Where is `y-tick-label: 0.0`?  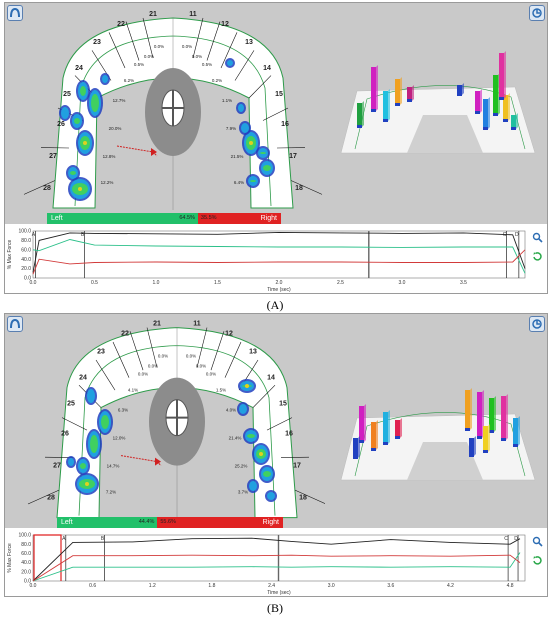 y-tick-label: 0.0 is located at coordinates (27, 279).